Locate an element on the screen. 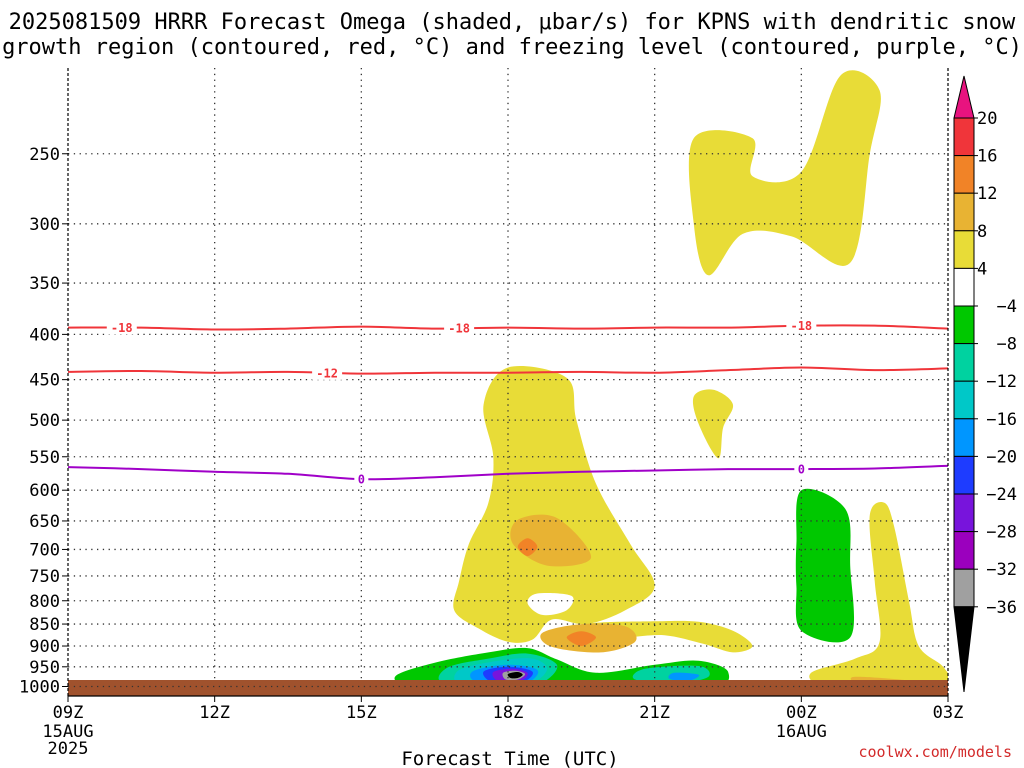 This screenshot has width=1024, height=768. colorbar-label: 8 is located at coordinates (982, 232).